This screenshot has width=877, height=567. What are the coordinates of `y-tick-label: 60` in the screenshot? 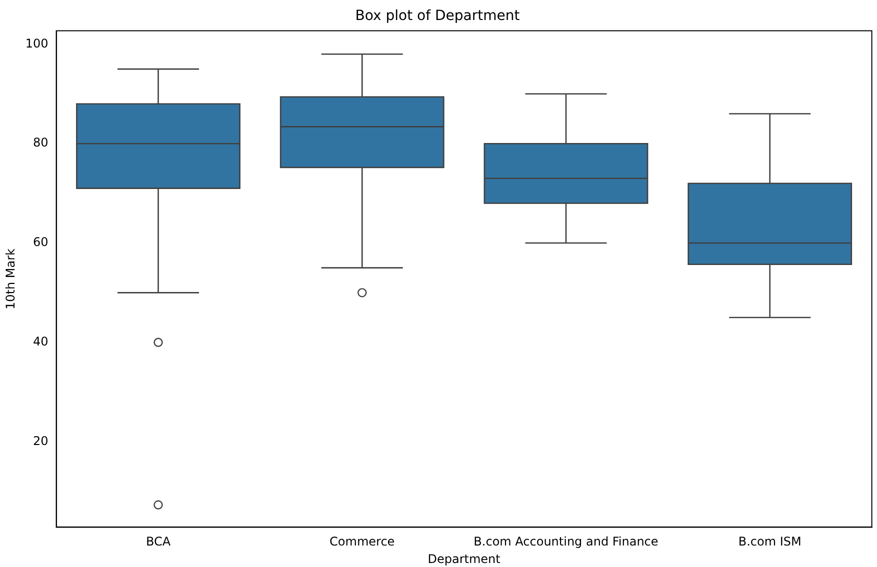 It's located at (40, 242).